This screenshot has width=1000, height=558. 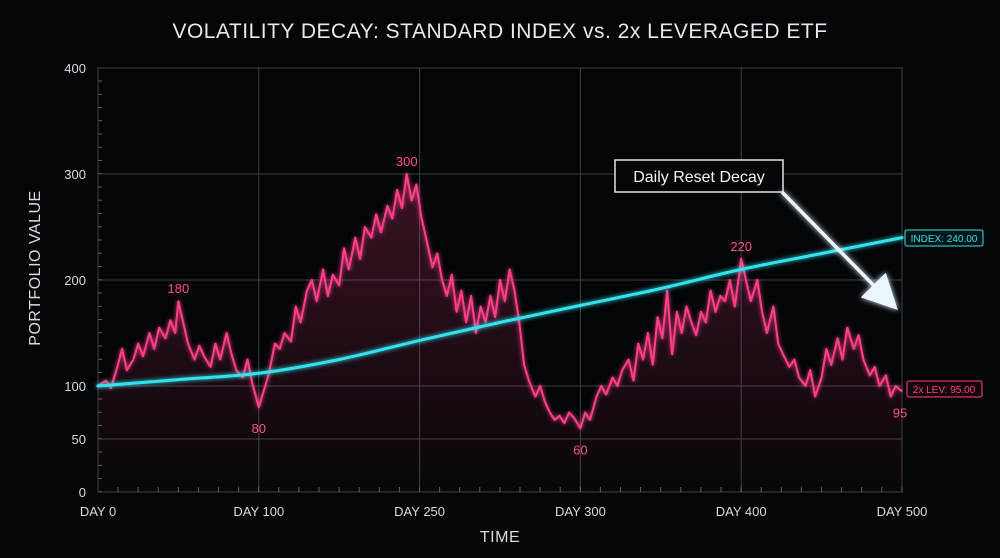 I want to click on annotation-60: 60, so click(x=580, y=449).